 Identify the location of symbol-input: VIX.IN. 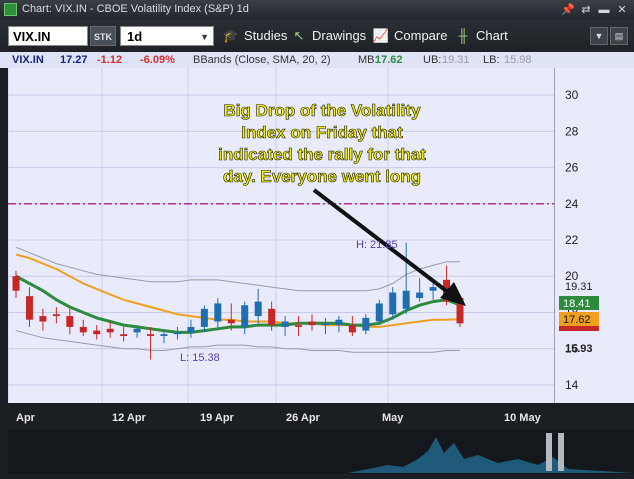
(48, 36).